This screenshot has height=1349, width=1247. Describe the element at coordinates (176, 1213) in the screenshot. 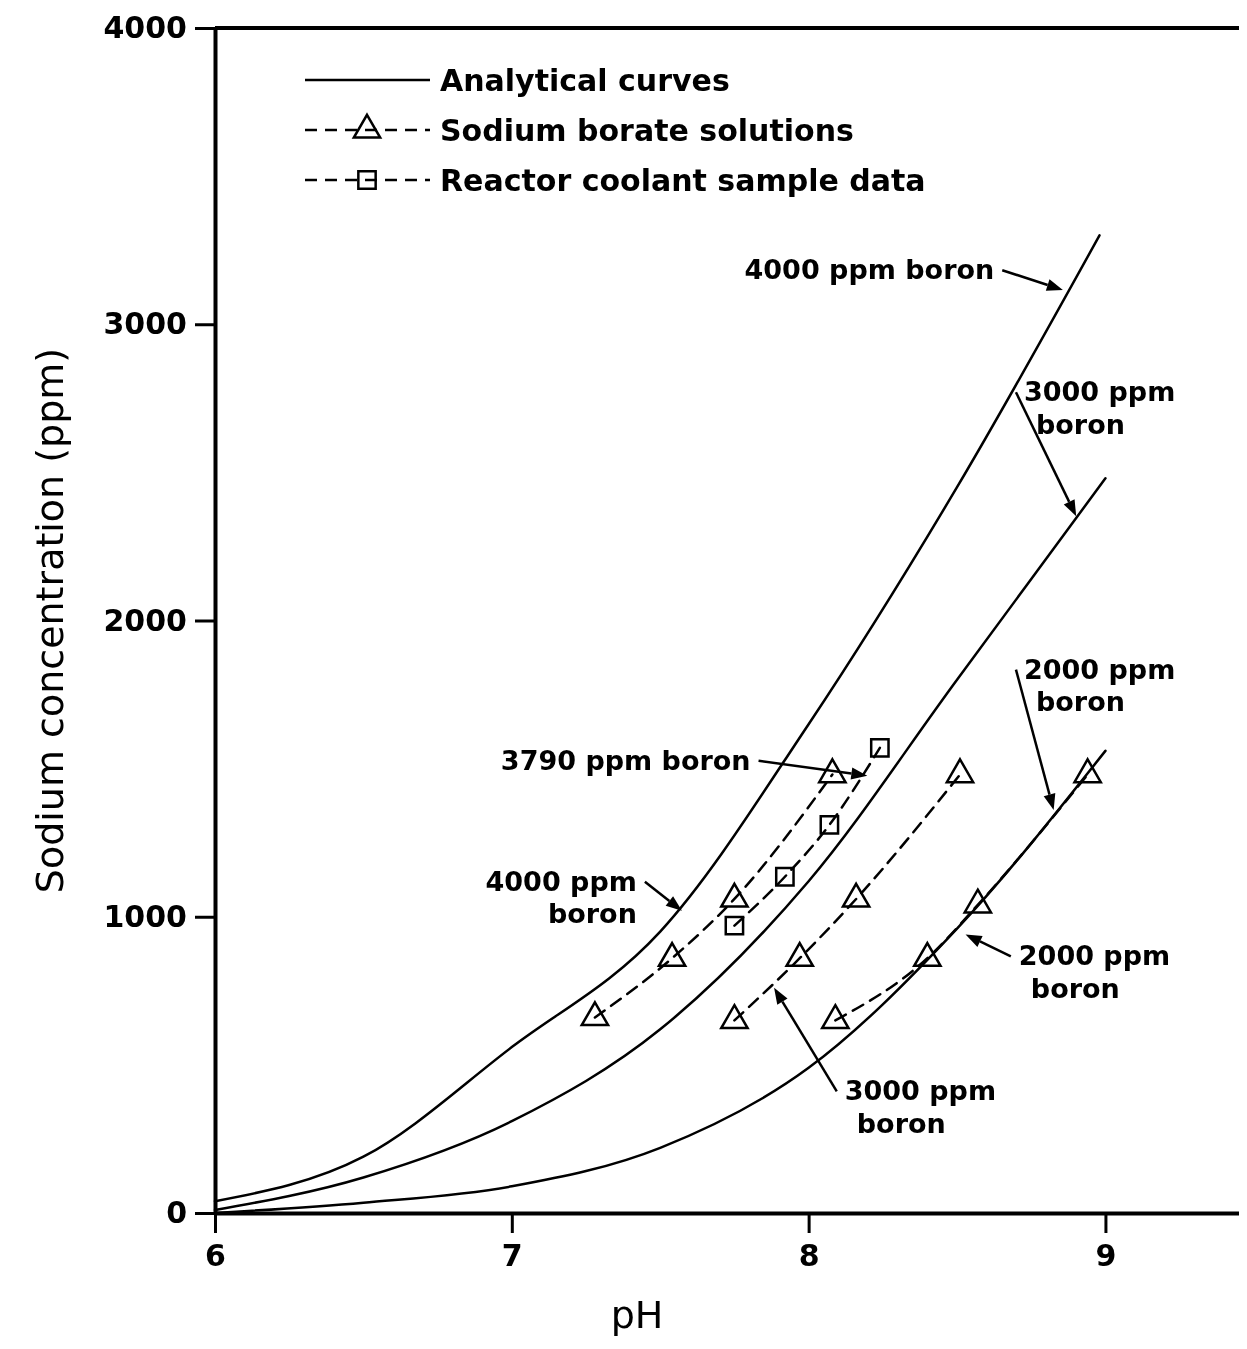

I see `y-tick-label: 0` at that location.